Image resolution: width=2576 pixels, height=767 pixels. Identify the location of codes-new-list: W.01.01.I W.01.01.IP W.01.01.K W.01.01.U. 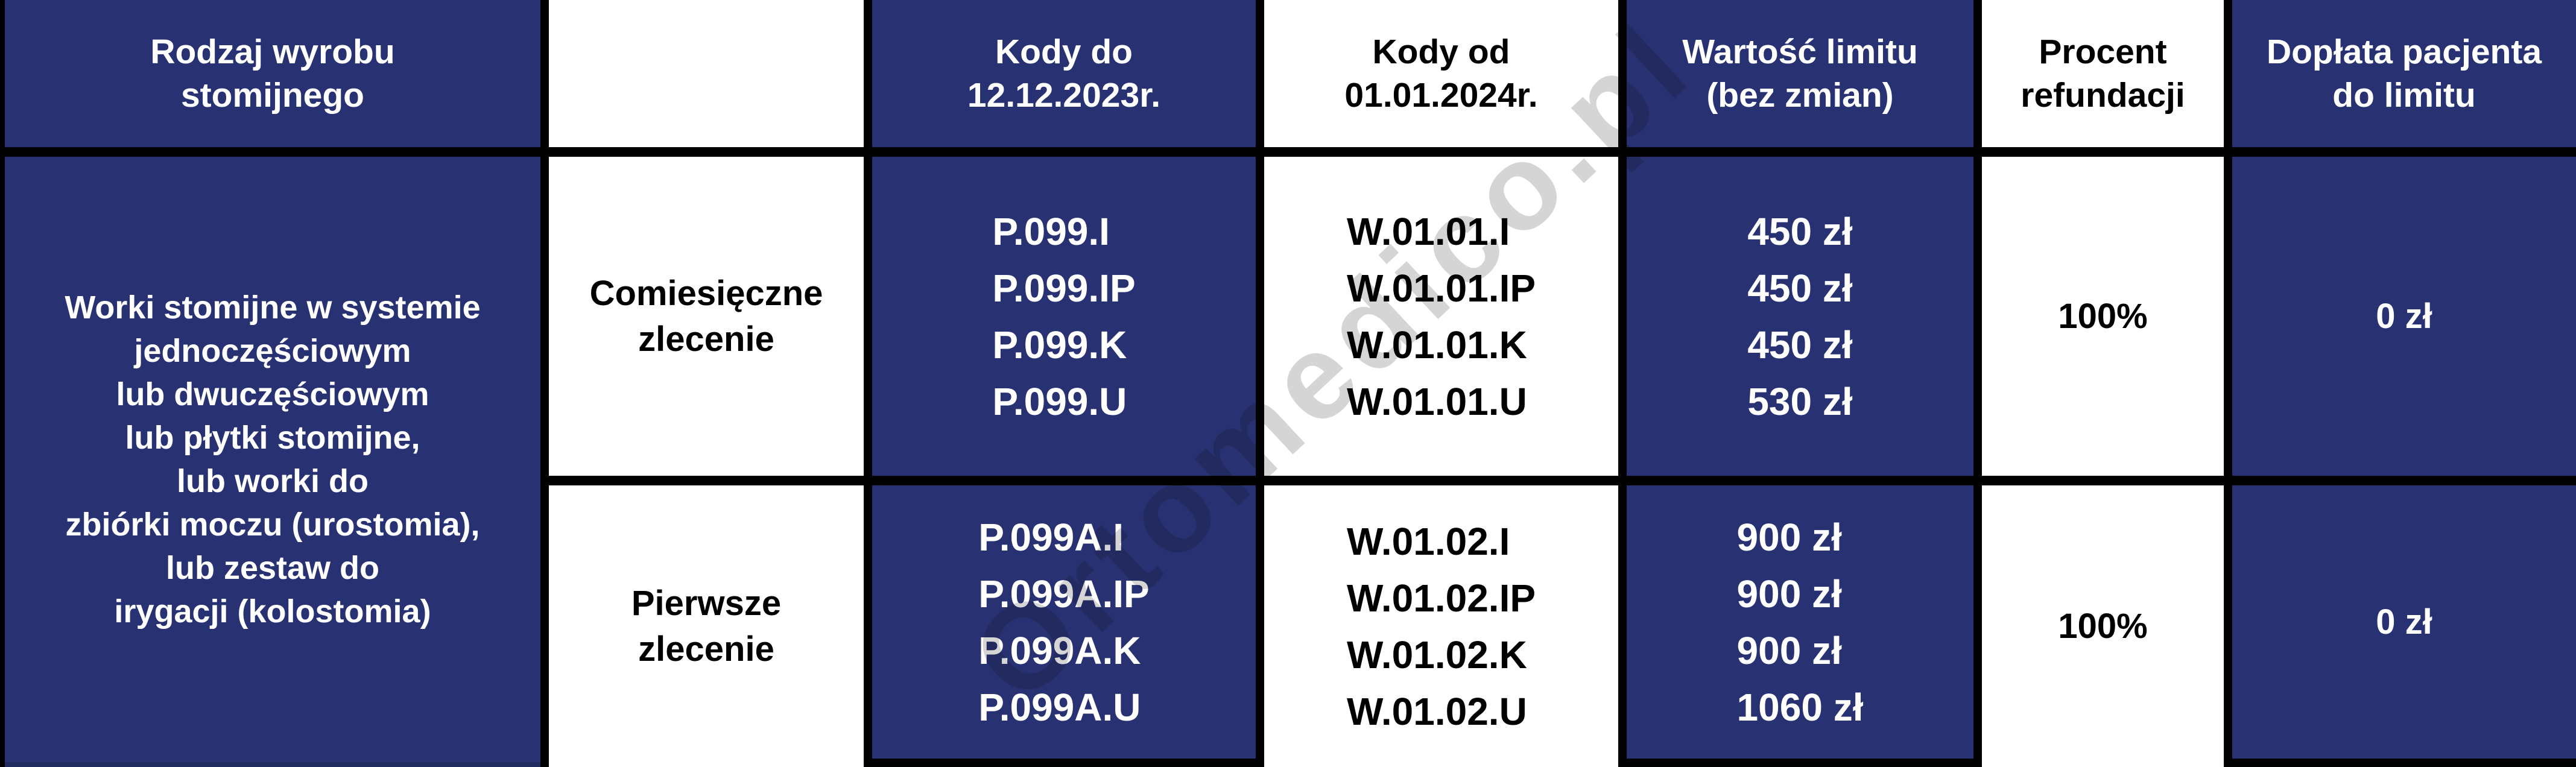
(1441, 316).